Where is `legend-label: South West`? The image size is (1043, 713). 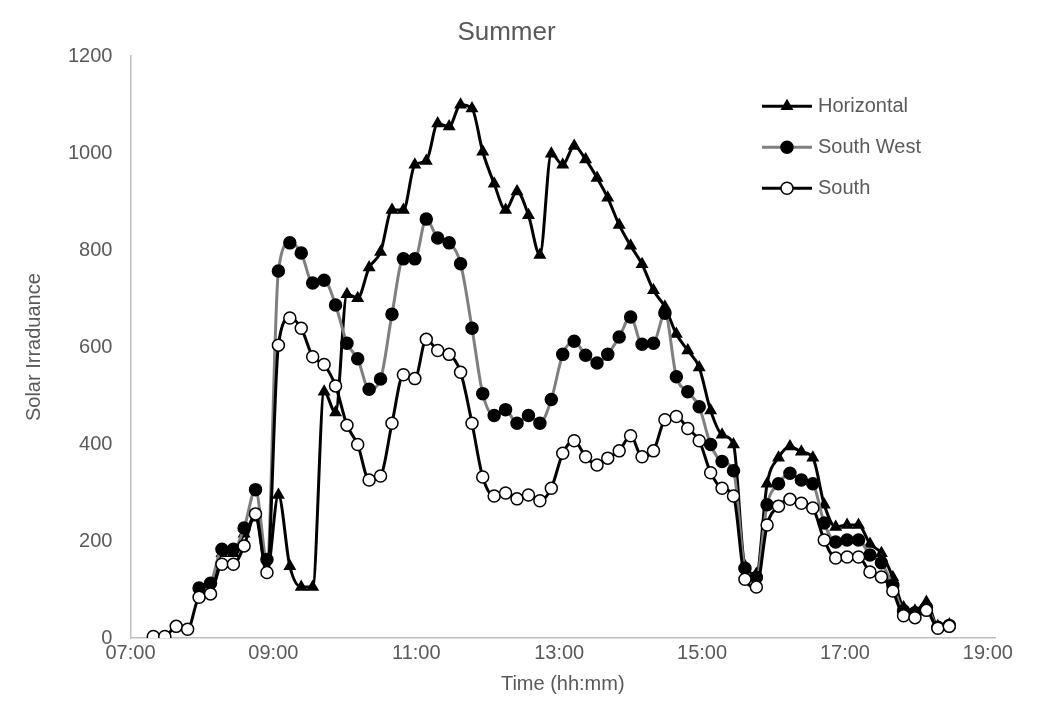
legend-label: South West is located at coordinates (869, 145).